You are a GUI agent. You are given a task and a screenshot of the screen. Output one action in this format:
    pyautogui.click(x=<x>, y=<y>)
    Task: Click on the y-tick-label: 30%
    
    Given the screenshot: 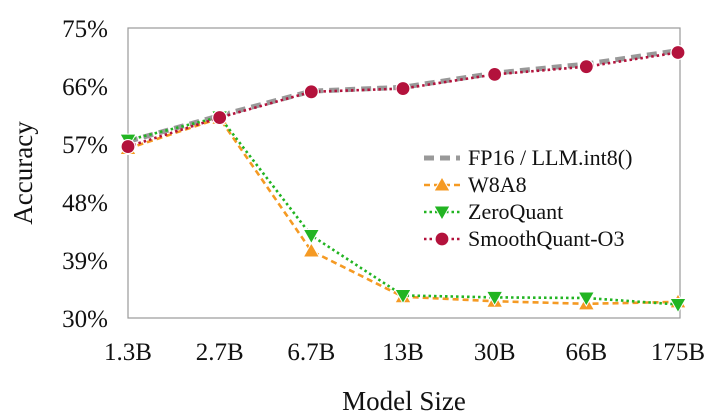 What is the action you would take?
    pyautogui.click(x=85, y=319)
    